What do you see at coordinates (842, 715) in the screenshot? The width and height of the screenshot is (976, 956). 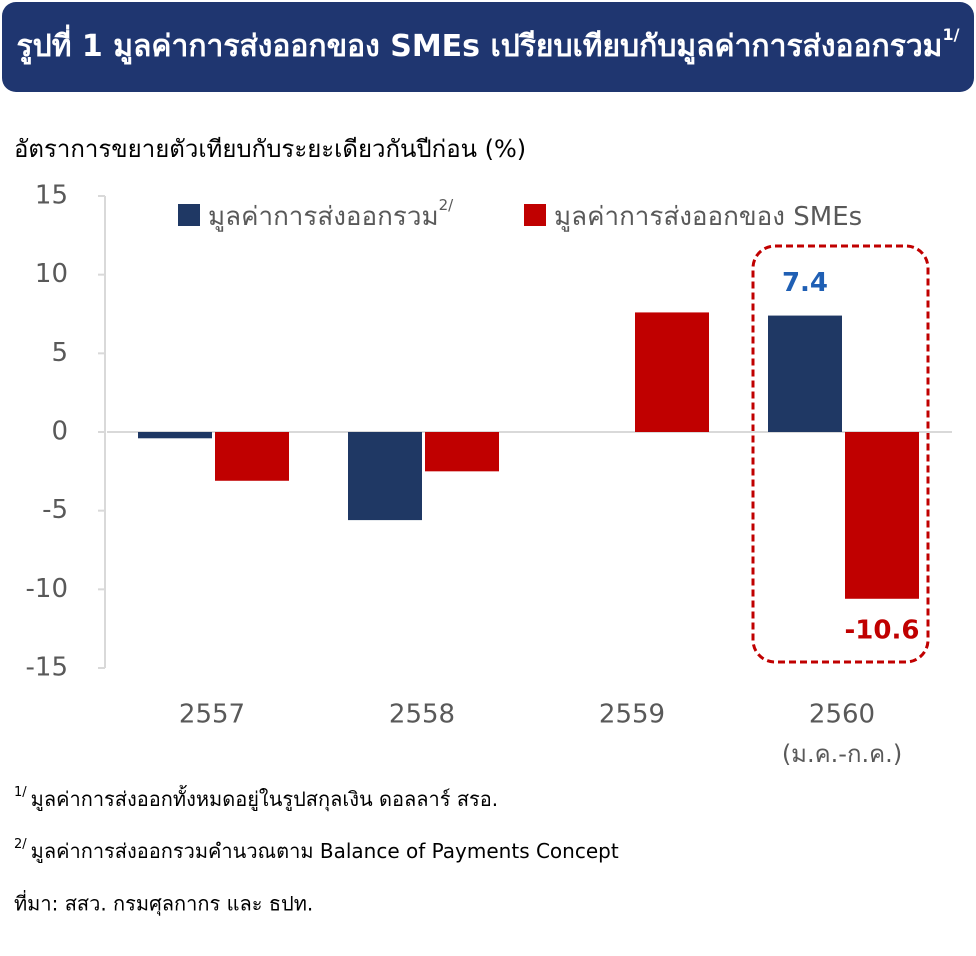 I see `x-tick-label: 2560` at bounding box center [842, 715].